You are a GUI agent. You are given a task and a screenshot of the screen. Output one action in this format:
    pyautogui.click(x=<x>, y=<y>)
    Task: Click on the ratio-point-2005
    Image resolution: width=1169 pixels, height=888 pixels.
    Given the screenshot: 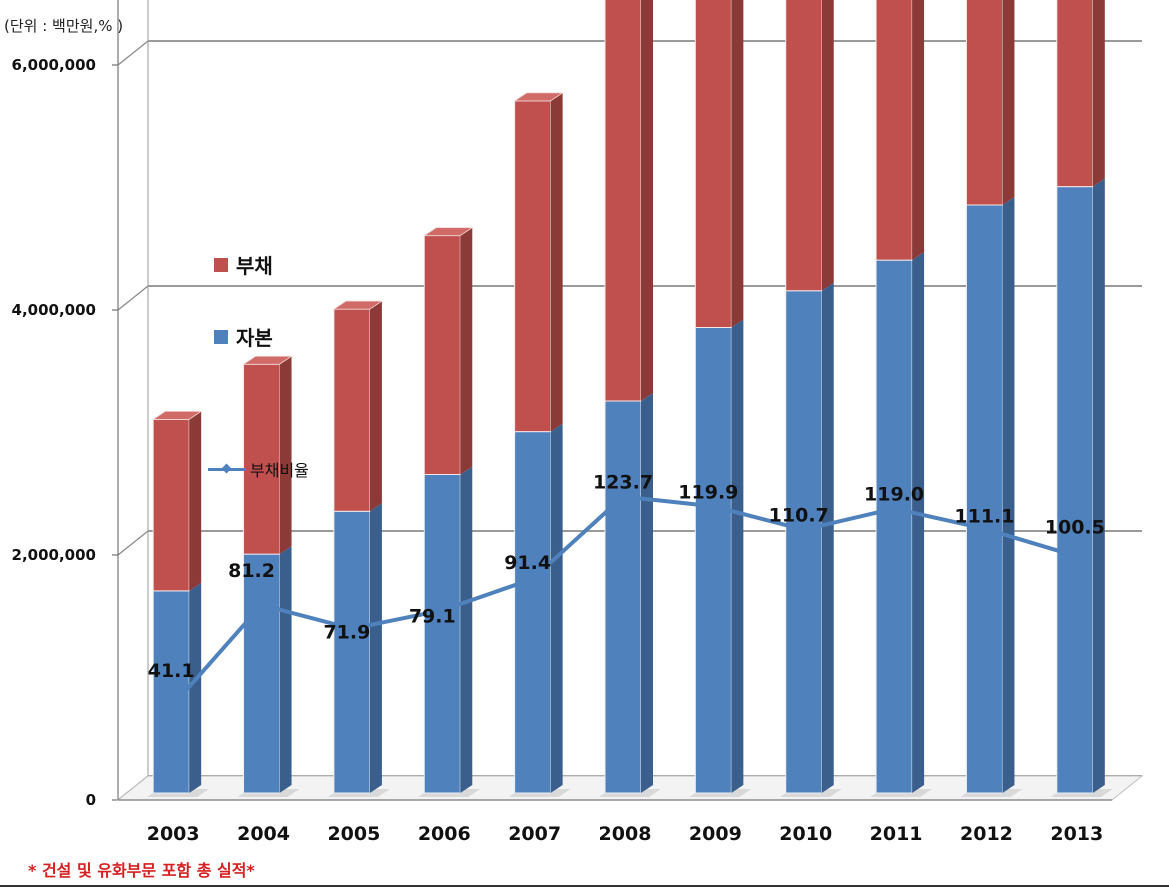 What is the action you would take?
    pyautogui.click(x=352, y=628)
    